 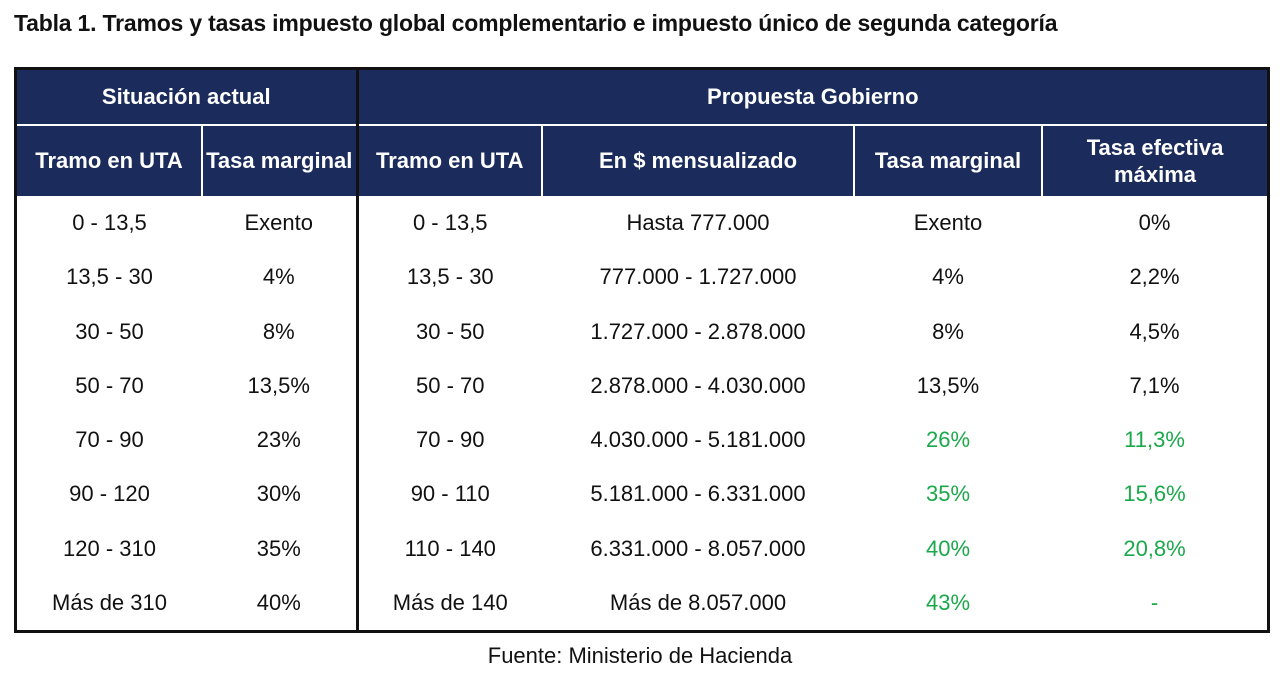 I want to click on table-cell: Más de 310, so click(x=109, y=602).